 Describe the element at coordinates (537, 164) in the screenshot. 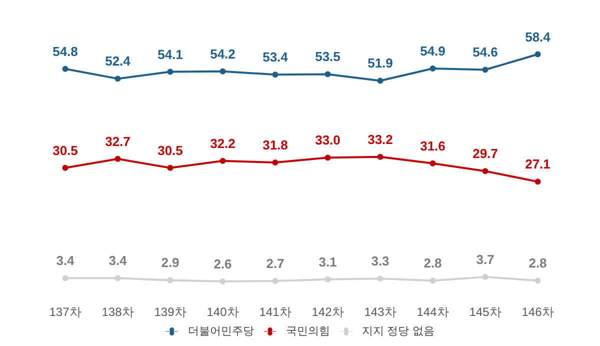

I see `data-label: 27.1` at that location.